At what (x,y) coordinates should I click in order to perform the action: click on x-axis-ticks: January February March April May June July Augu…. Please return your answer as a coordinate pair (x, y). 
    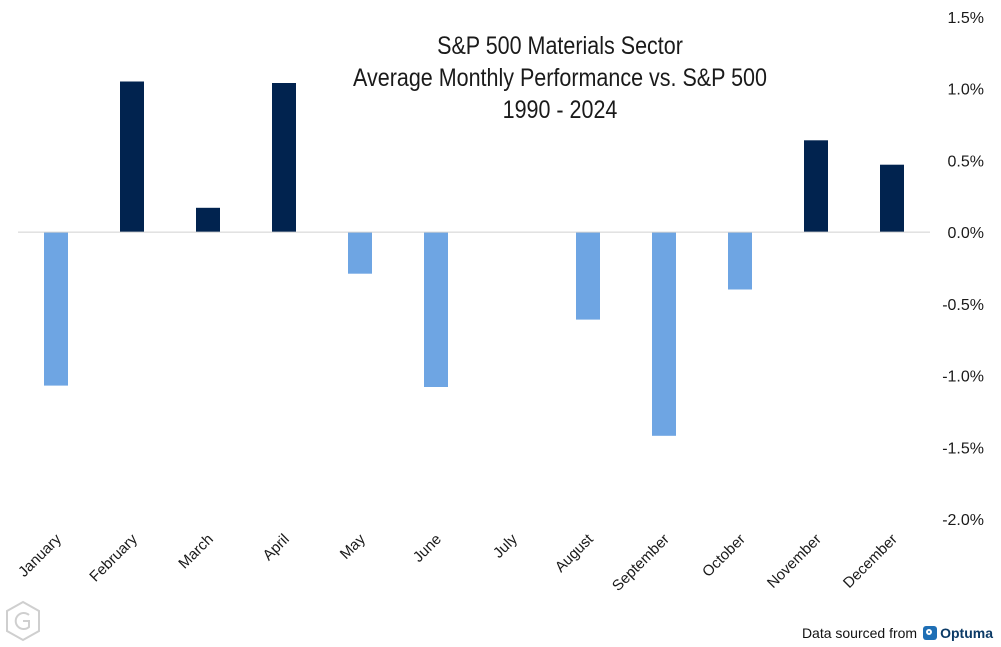
    Looking at the image, I should click on (458, 562).